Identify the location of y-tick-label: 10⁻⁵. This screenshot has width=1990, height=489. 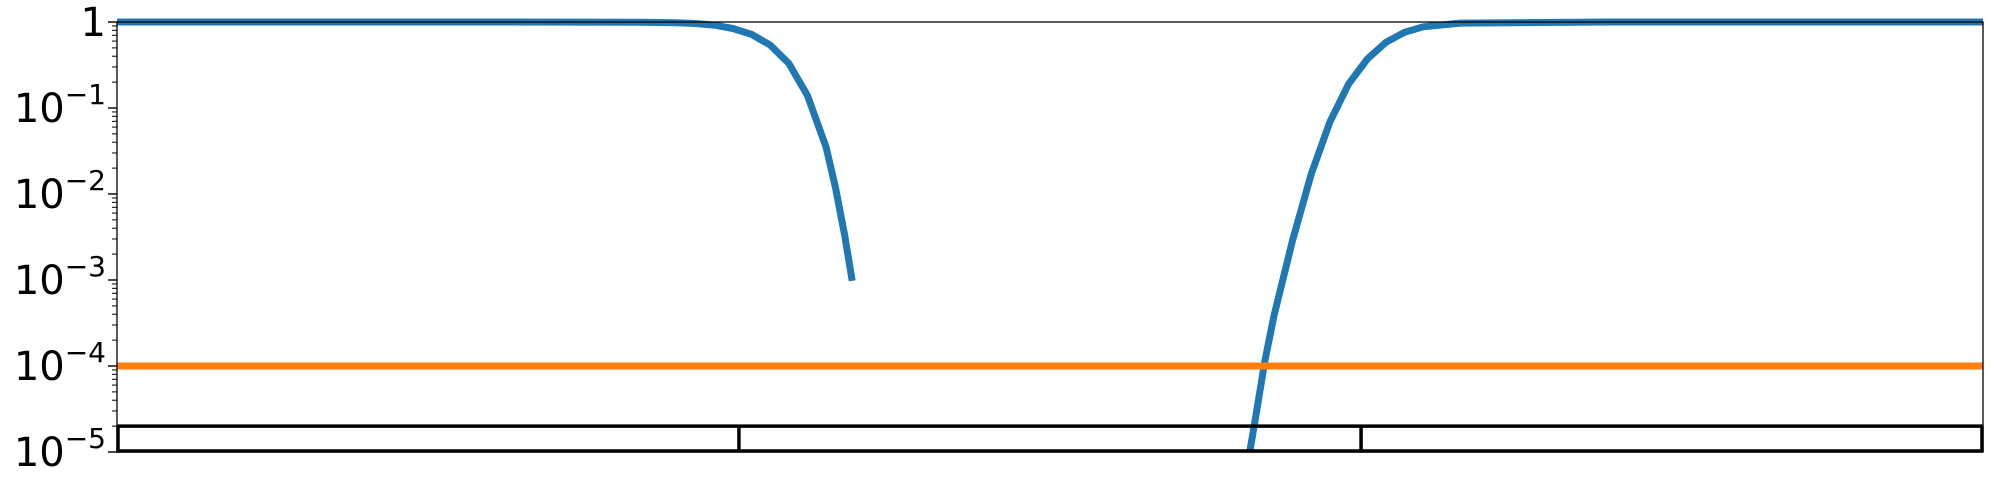
(60, 449).